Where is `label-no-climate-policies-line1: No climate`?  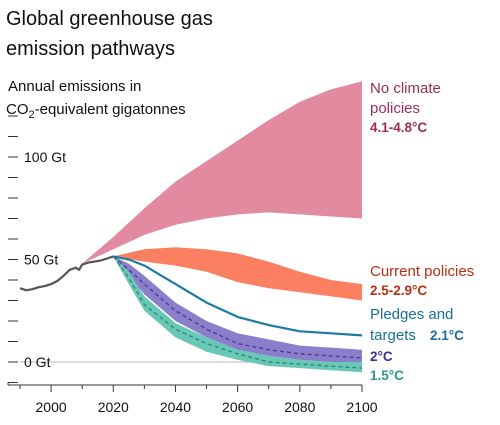
label-no-climate-policies-line1: No climate is located at coordinates (405, 88).